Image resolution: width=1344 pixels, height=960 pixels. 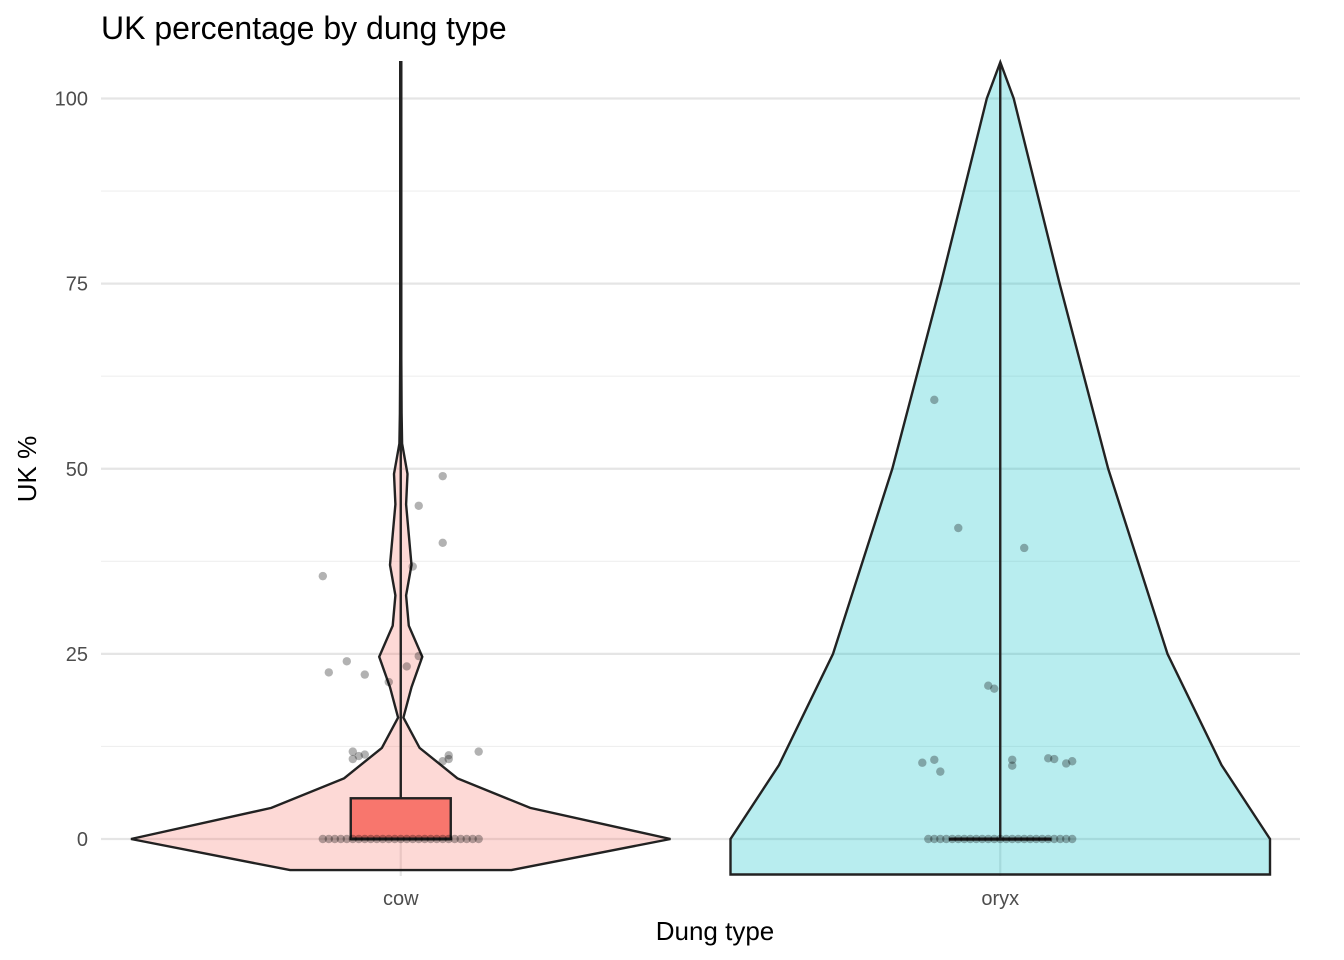 I want to click on y-axis-ticks: 0 25 50 75 100, so click(x=71, y=470).